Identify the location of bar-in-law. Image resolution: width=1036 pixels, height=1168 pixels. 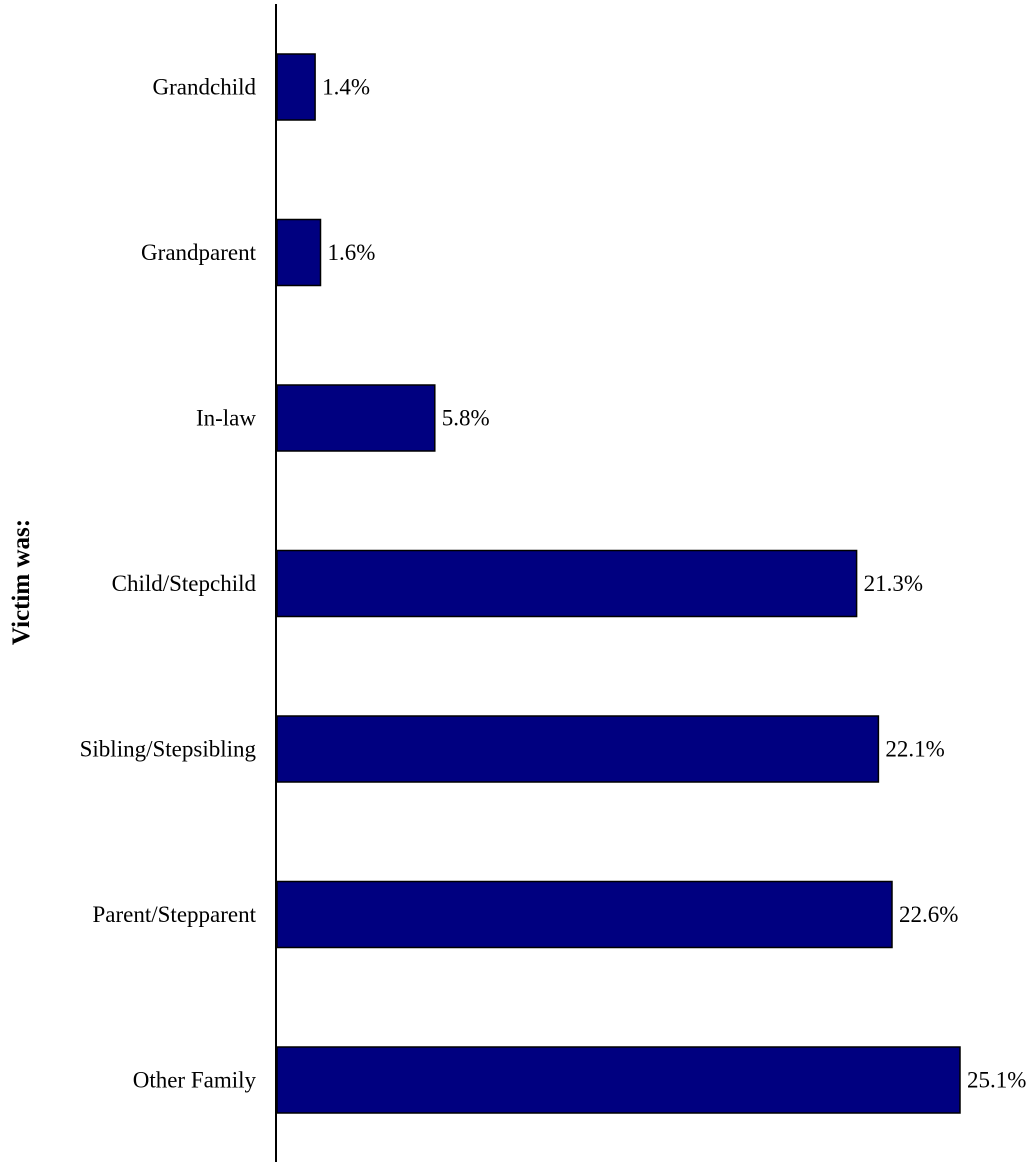
(356, 418).